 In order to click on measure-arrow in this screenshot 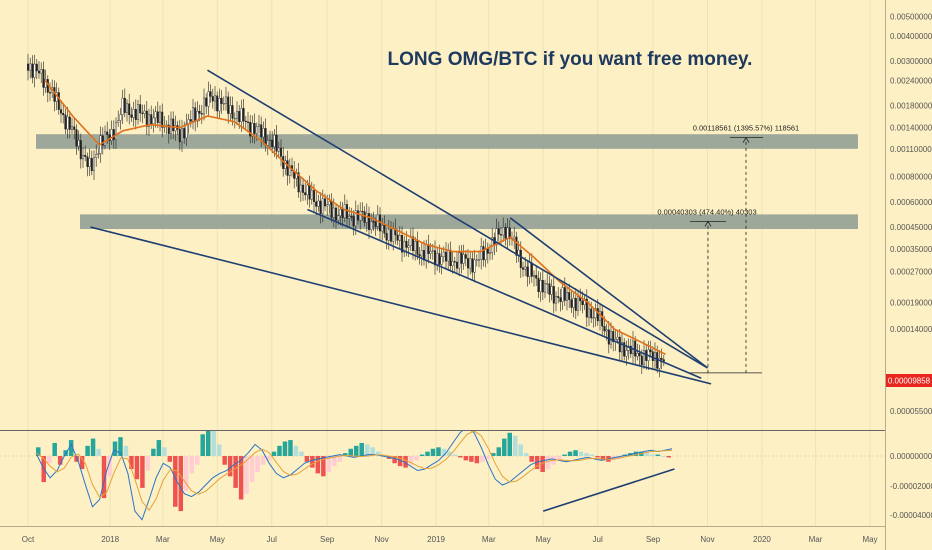, I will do `click(746, 139)`.